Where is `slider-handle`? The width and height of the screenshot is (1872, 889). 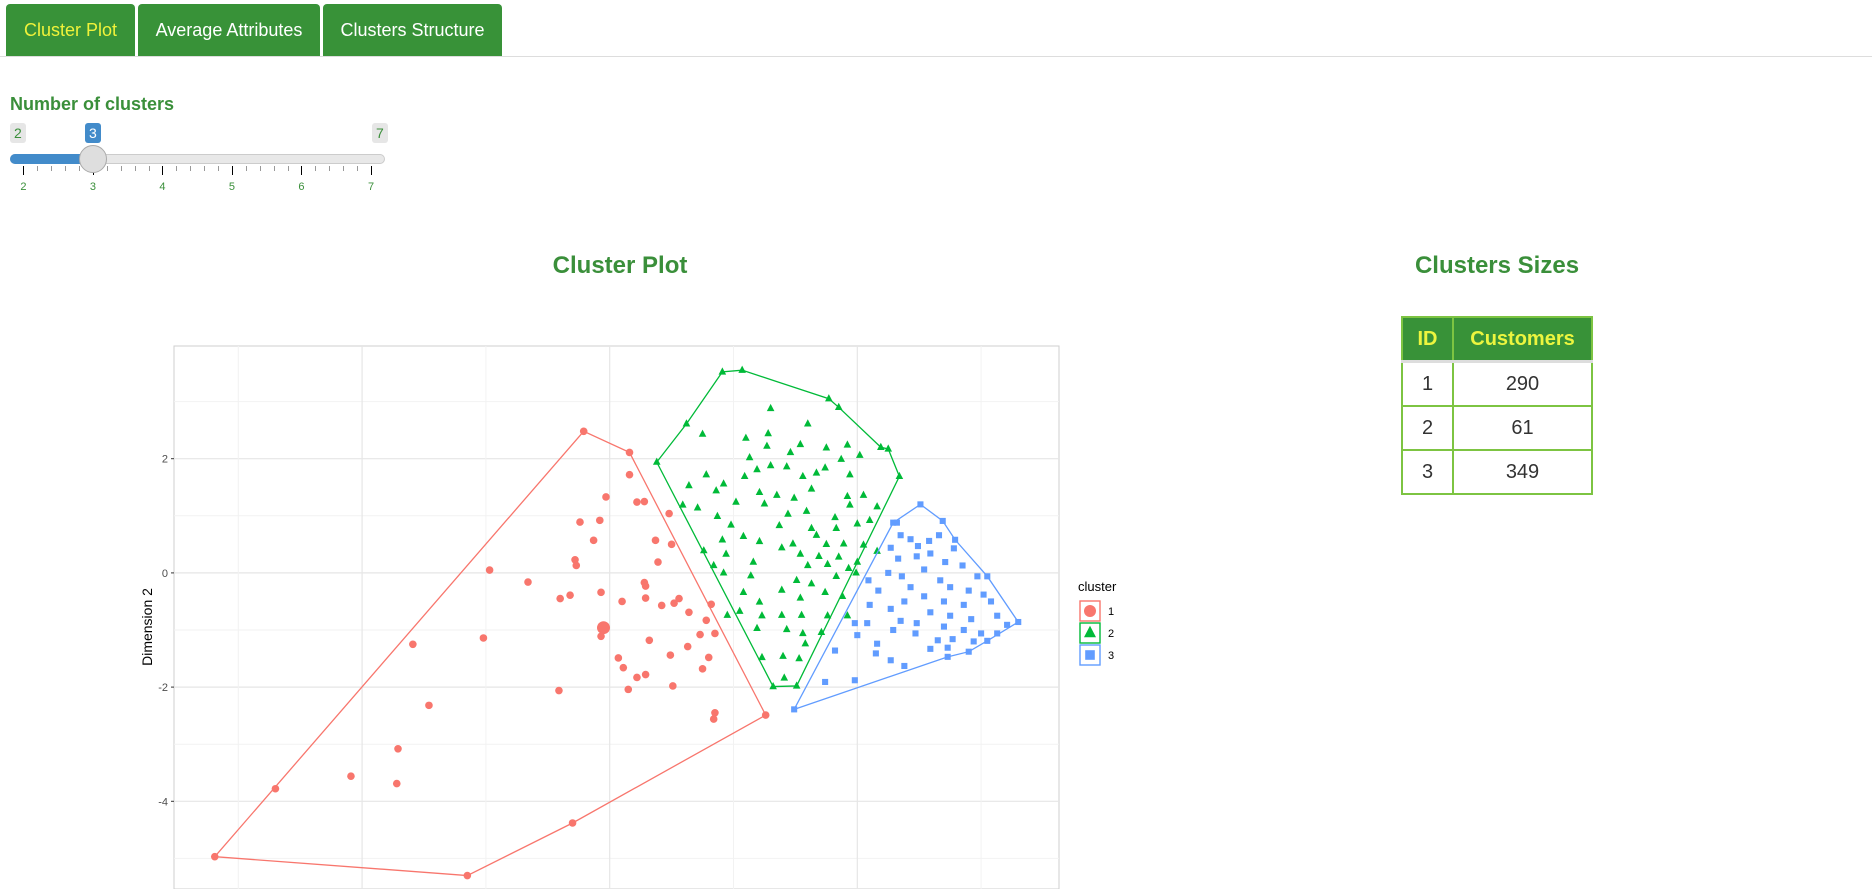 slider-handle is located at coordinates (93, 159).